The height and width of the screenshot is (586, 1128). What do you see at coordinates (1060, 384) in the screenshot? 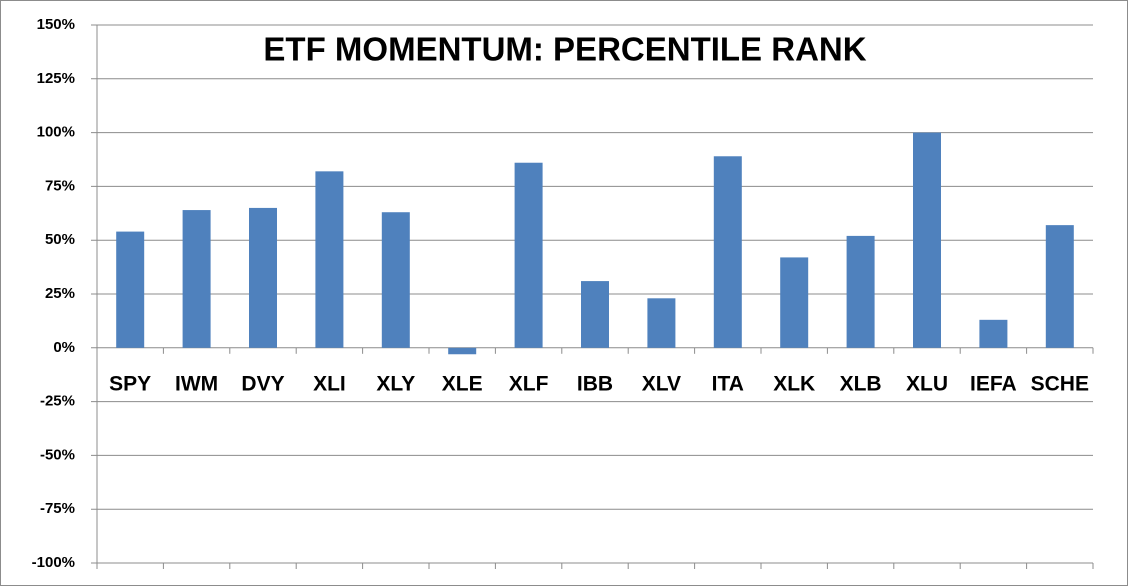
I see `x-tick-label: SCHE` at bounding box center [1060, 384].